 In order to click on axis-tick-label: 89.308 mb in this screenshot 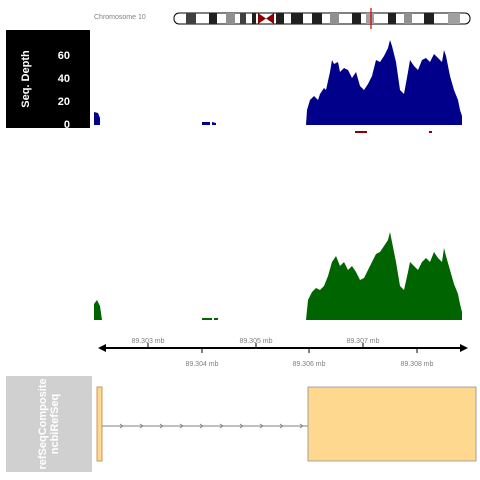, I will do `click(416, 364)`.